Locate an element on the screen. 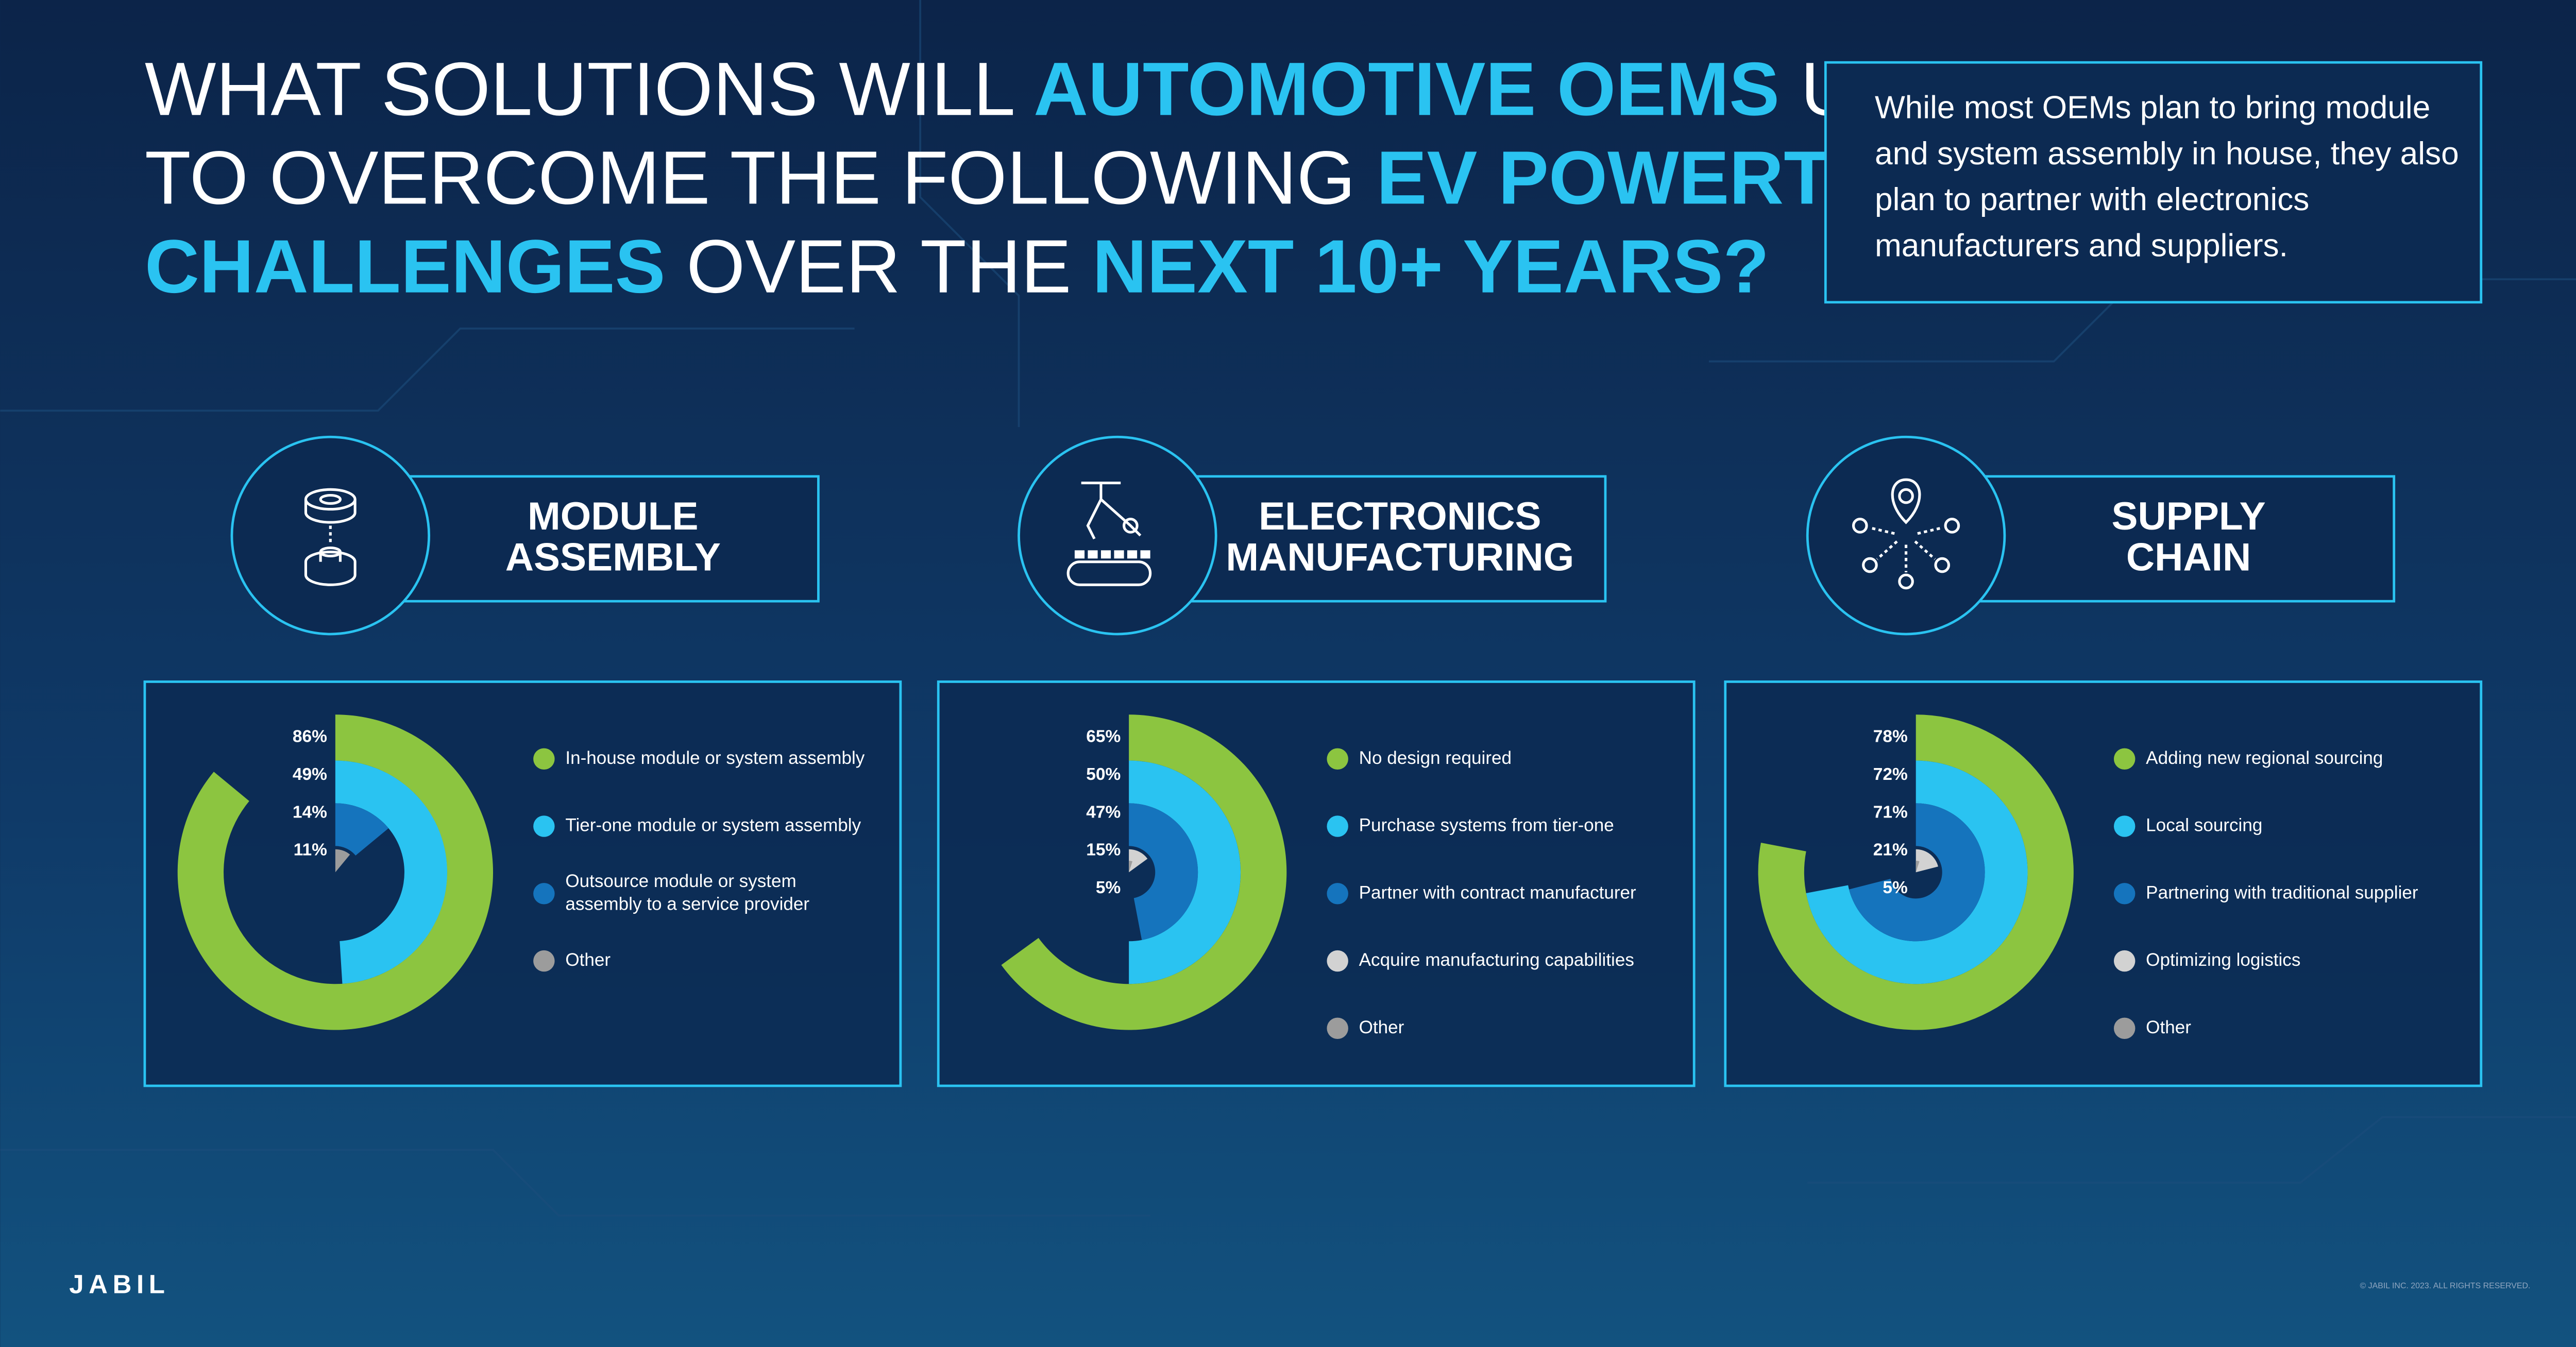 This screenshot has height=1347, width=2576. title-text: TO OVERCOME THE FOLLOWING is located at coordinates (761, 177).